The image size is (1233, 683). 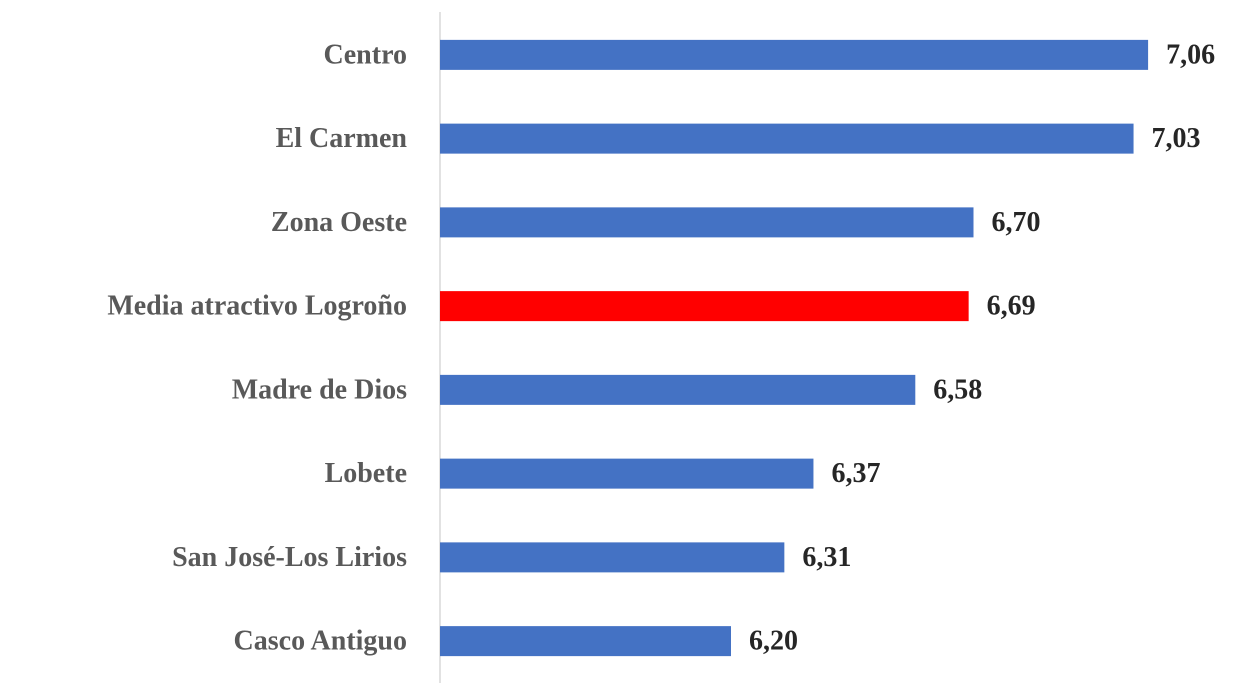 I want to click on value-label: 7,03, so click(x=1176, y=138).